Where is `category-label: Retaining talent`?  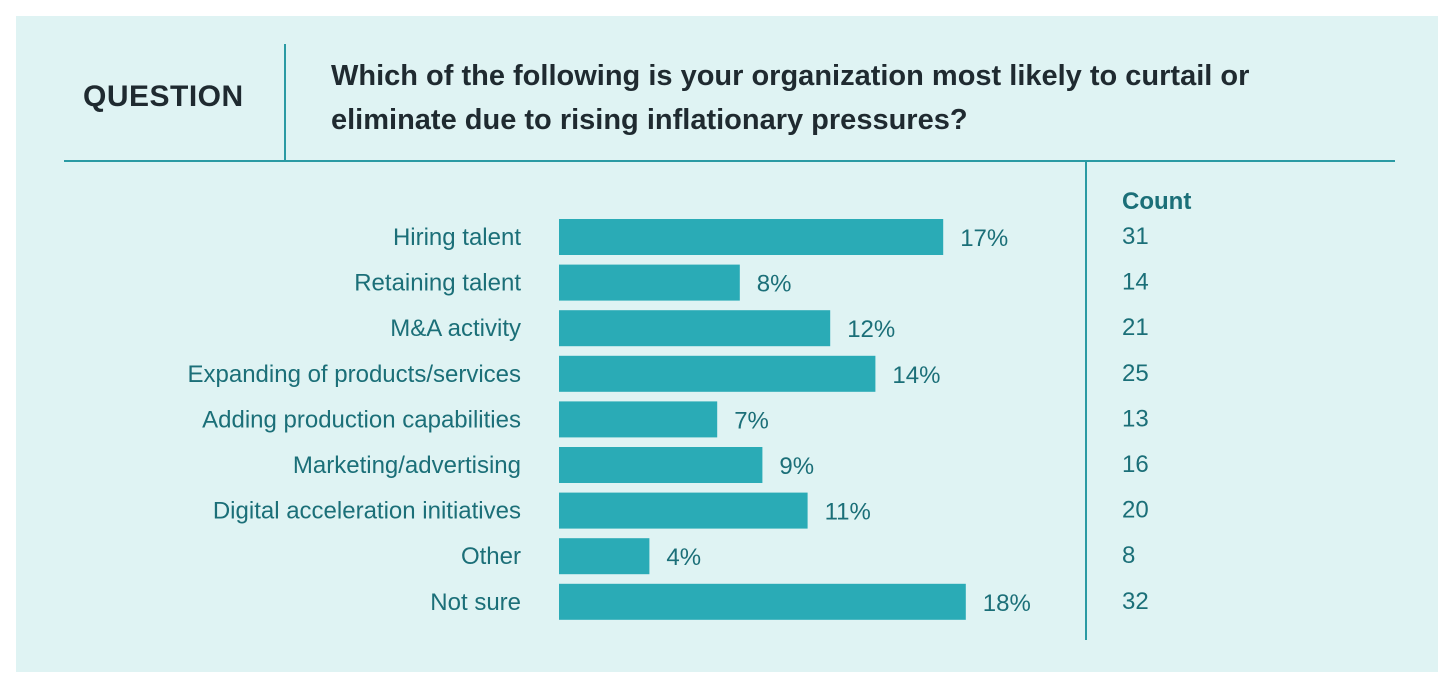 category-label: Retaining talent is located at coordinates (437, 283).